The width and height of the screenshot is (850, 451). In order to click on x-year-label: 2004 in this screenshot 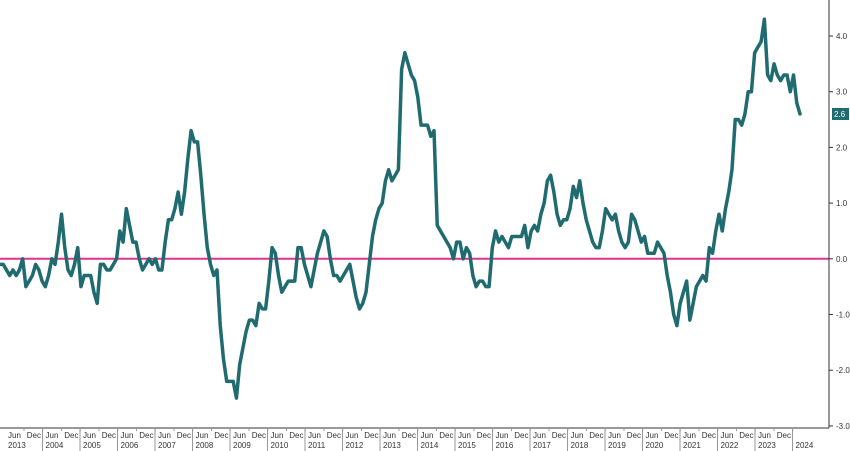, I will do `click(55, 445)`.